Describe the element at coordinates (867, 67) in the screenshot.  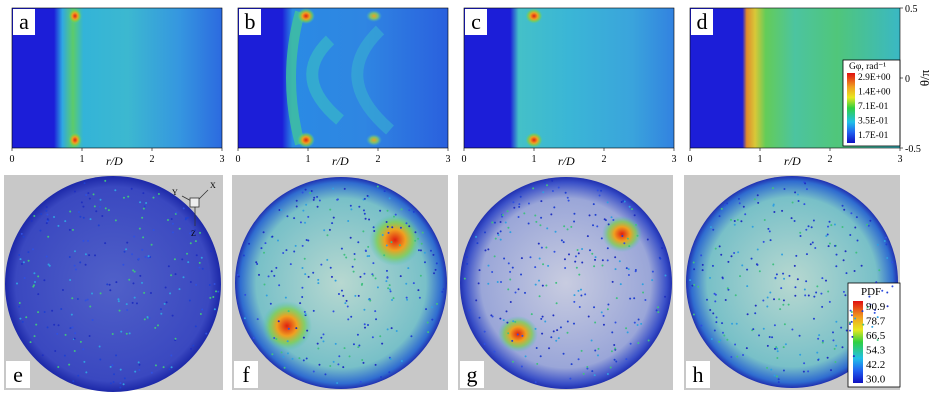
I see `colorbar-title: Gφ, rad⁻¹` at that location.